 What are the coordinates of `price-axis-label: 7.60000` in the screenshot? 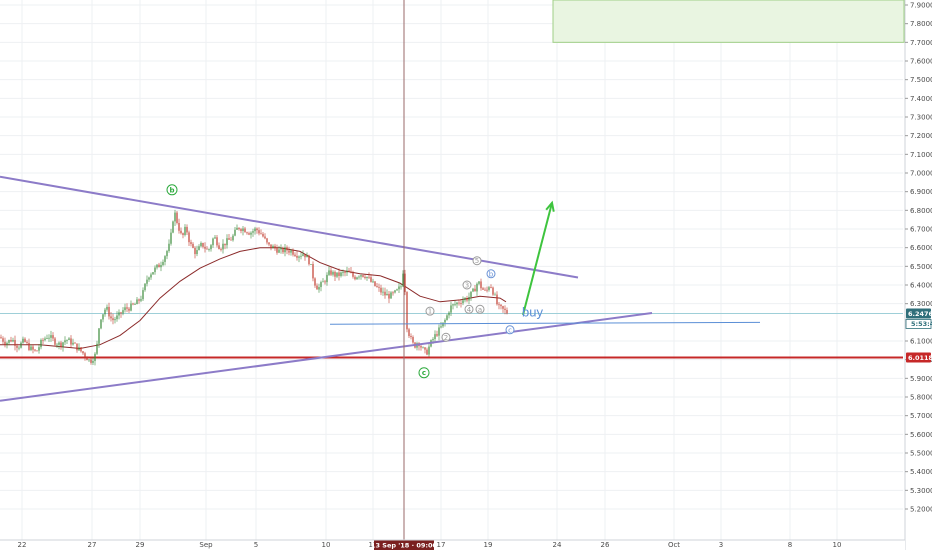 It's located at (921, 62).